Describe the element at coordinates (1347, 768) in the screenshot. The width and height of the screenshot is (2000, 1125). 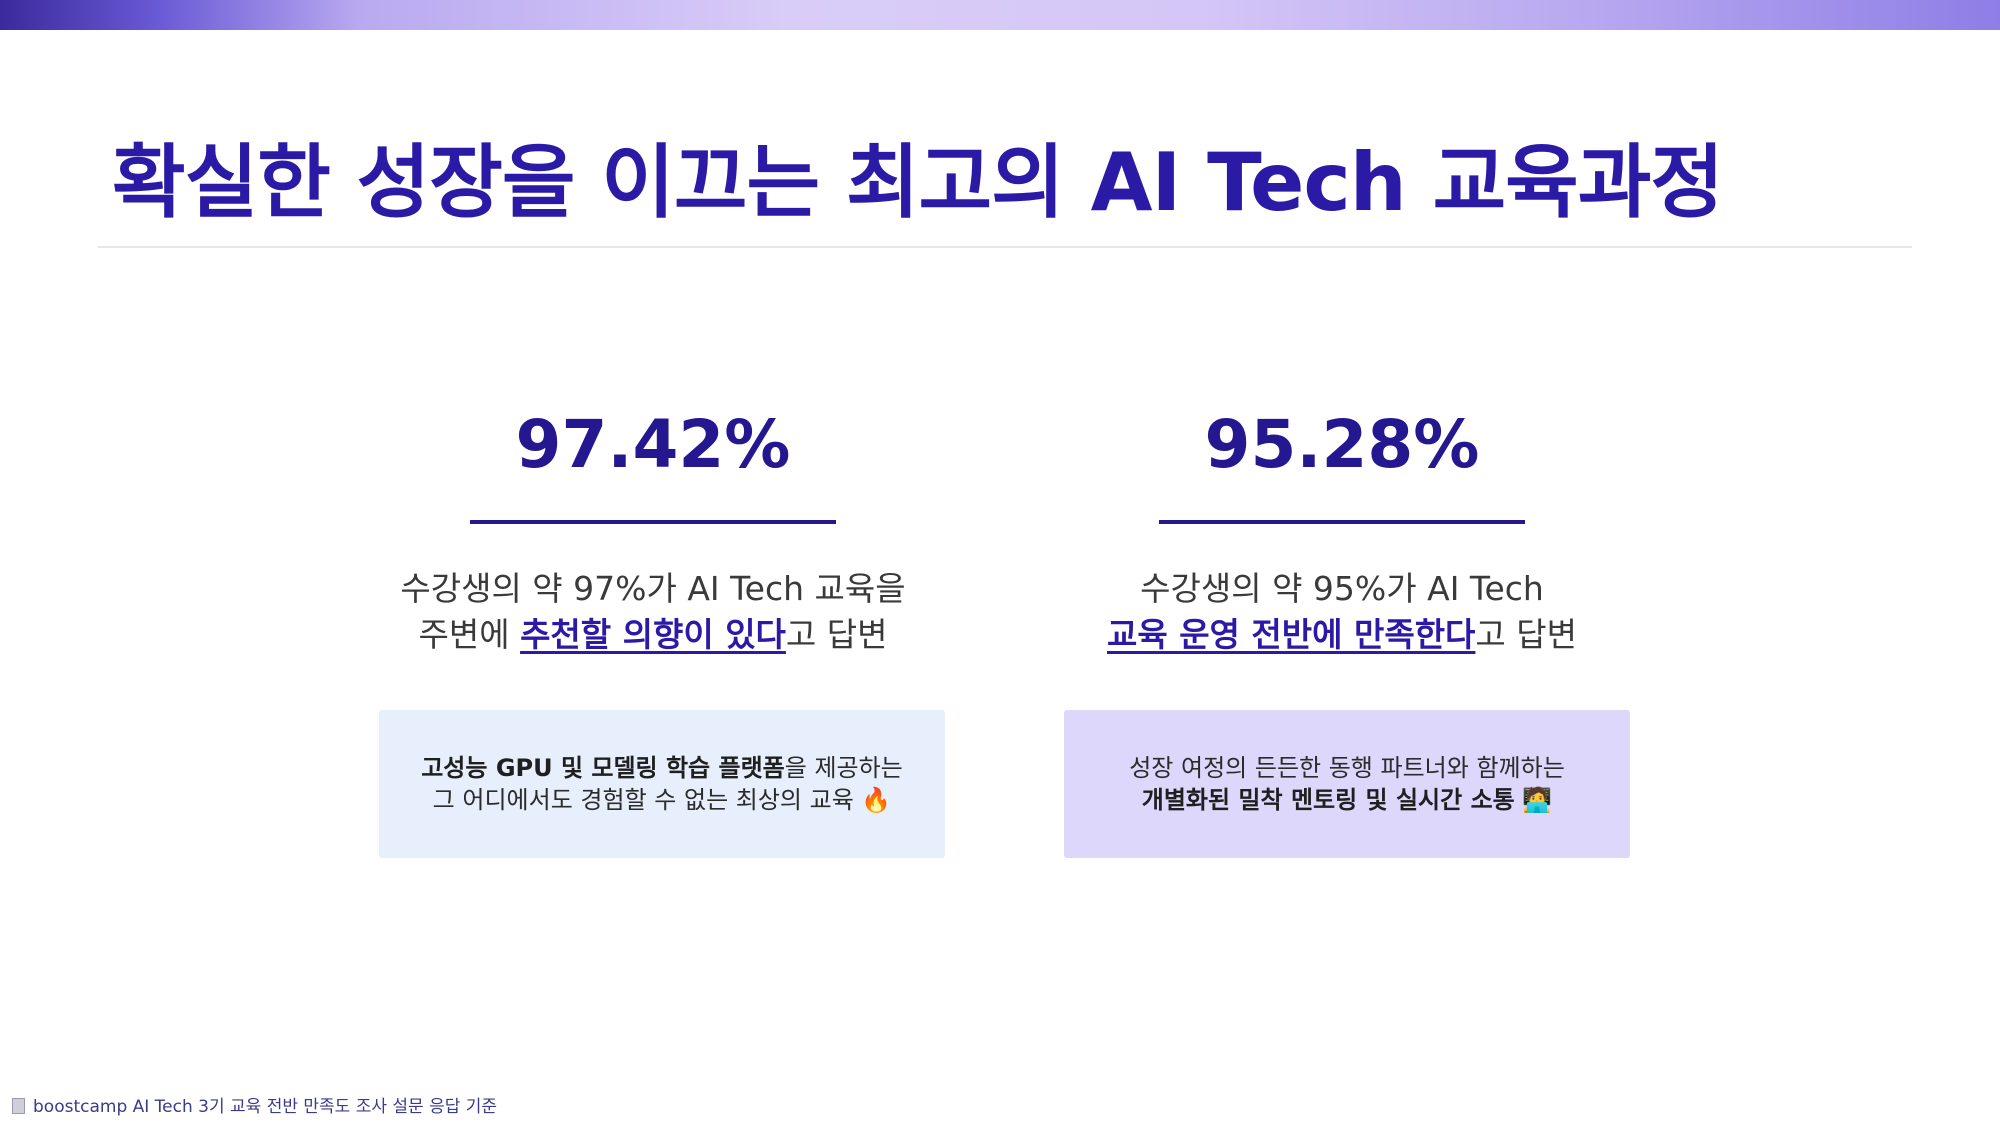
I see `card-line: 성장 여정의 든든한 동행 파트너와 함께하는` at that location.